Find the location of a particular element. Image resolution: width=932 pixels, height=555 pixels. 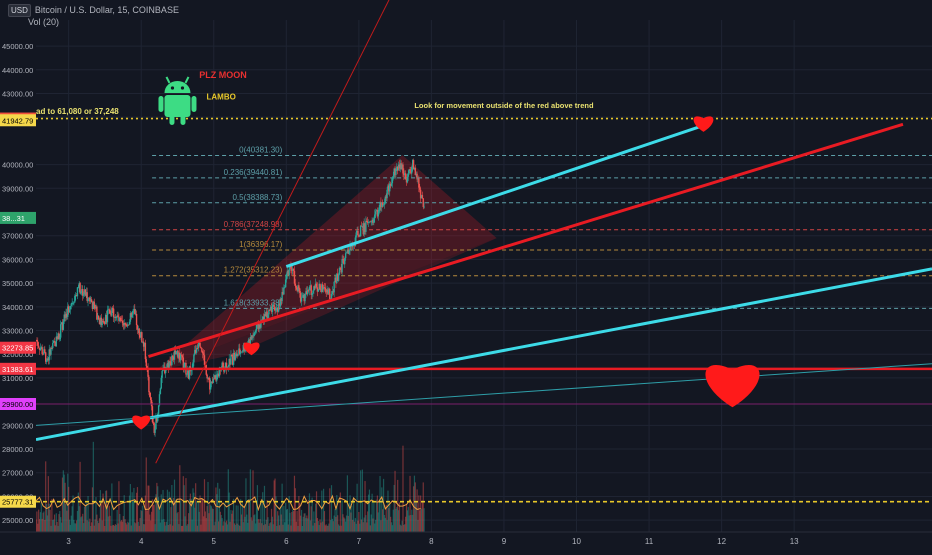

price-tick-label: 25000.00 is located at coordinates (17, 520).